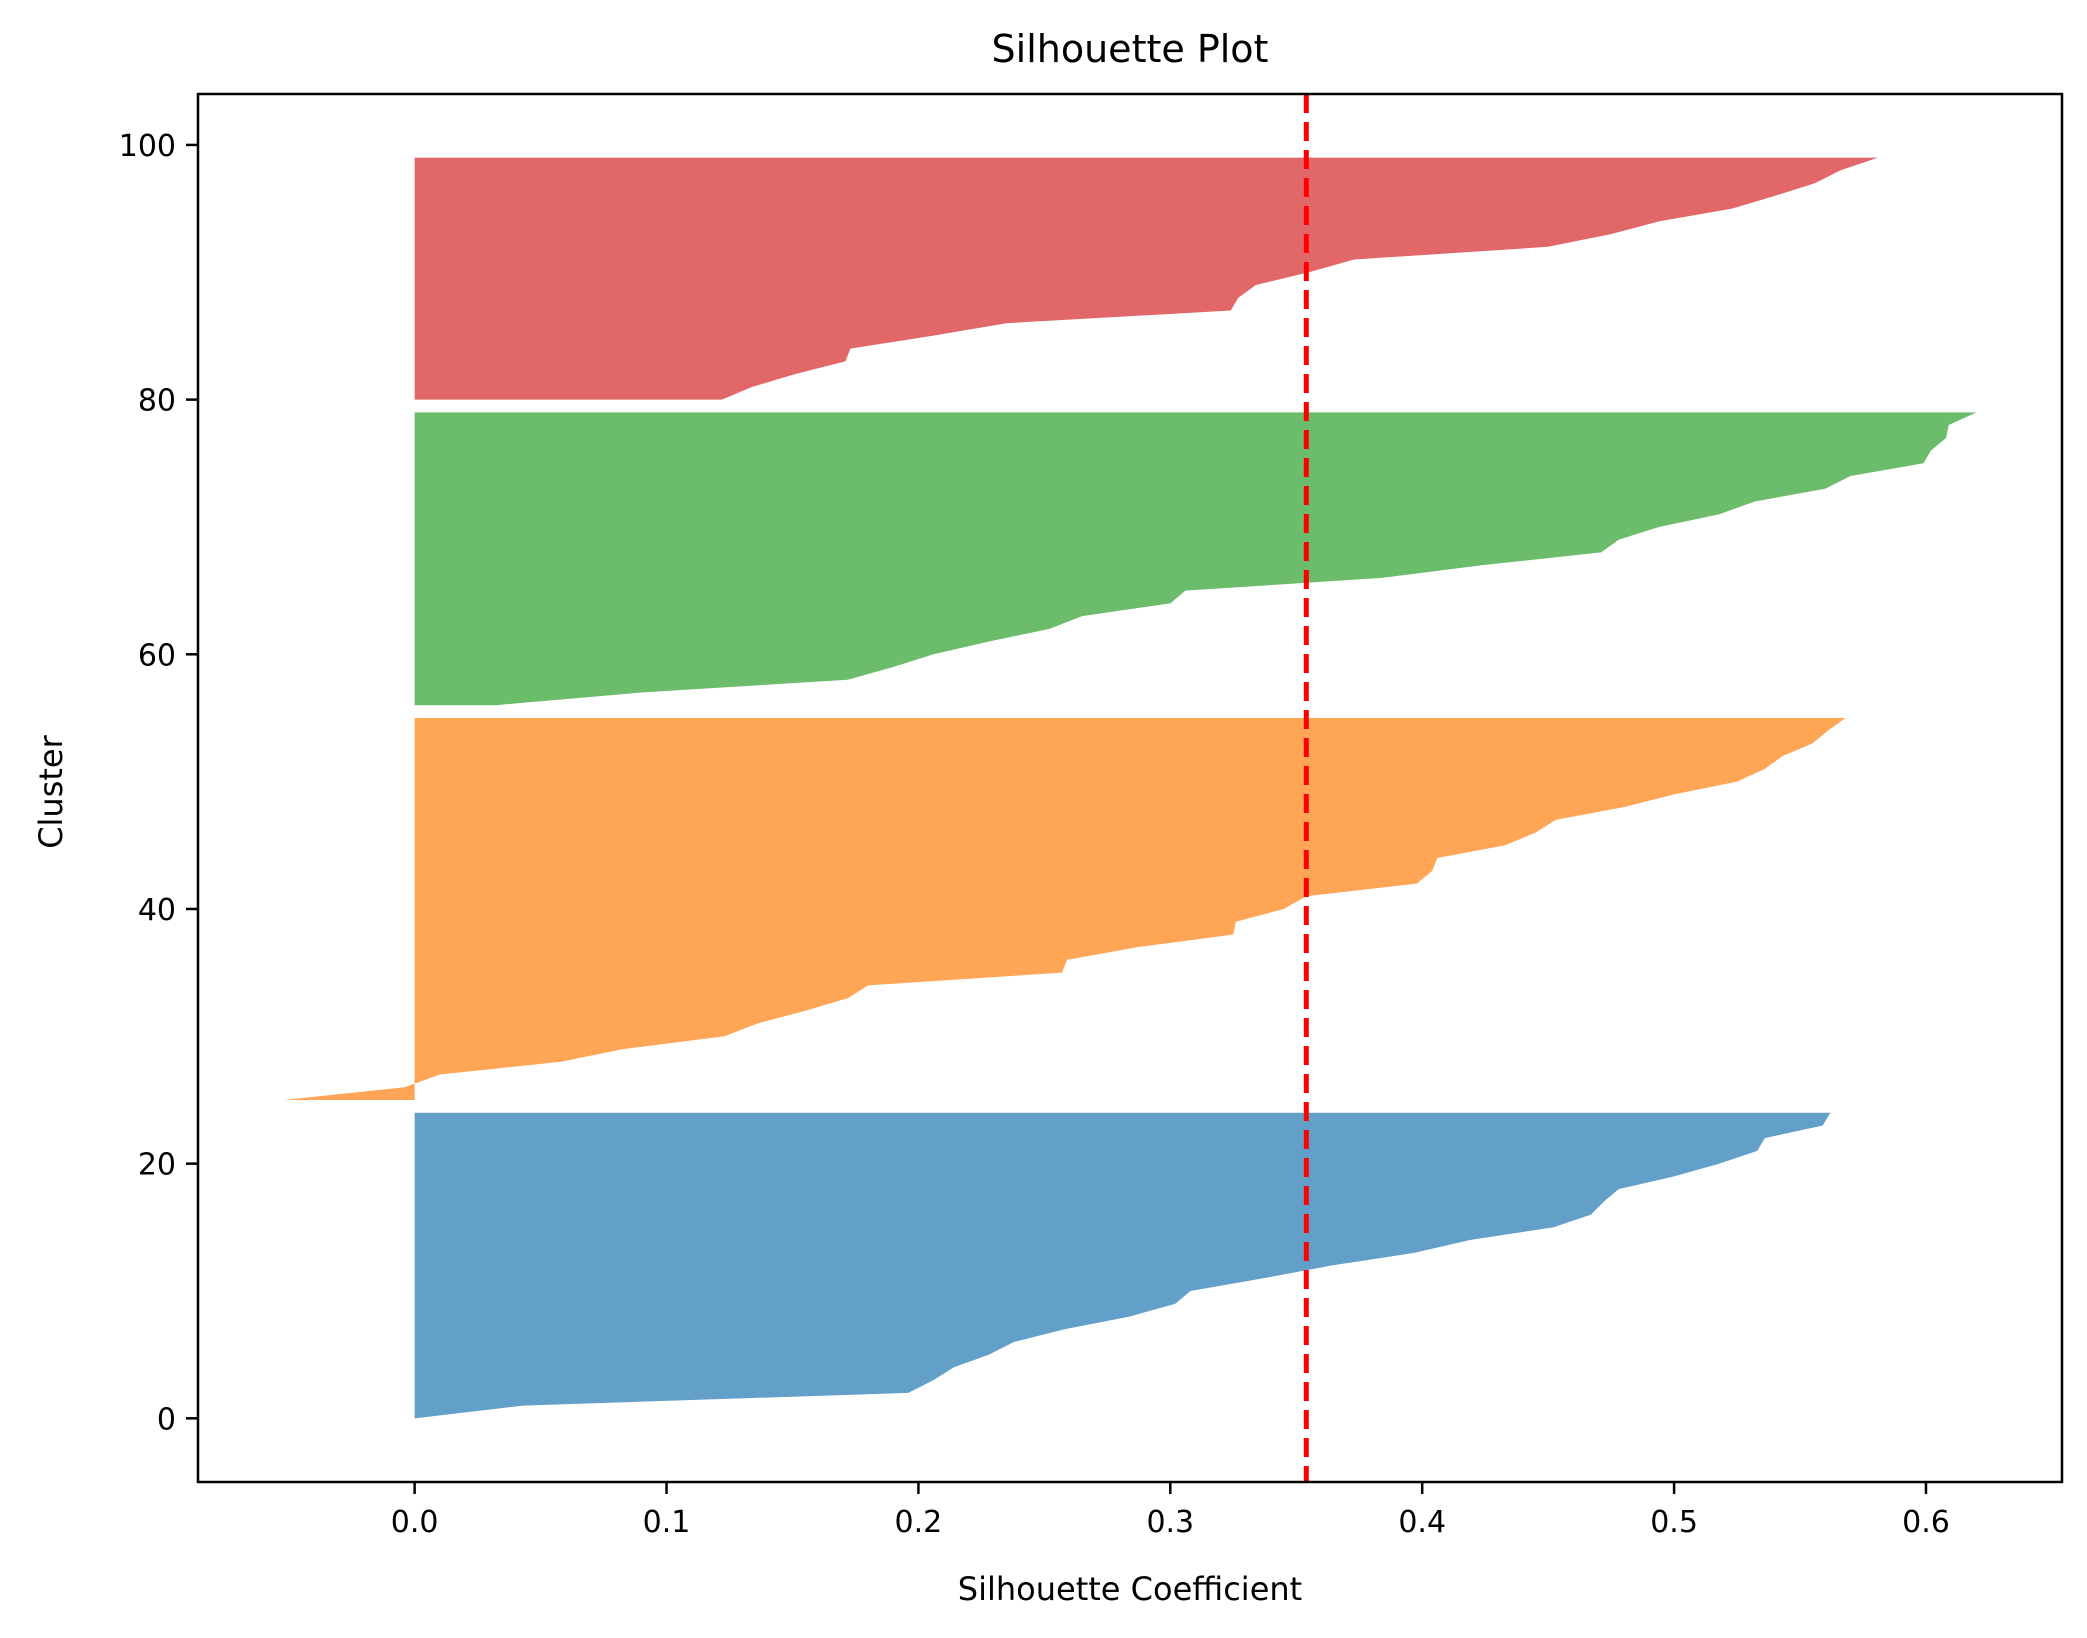 This screenshot has height=1638, width=2087. Describe the element at coordinates (1130, 1589) in the screenshot. I see `x-axis-label: Silhouette Coefficient` at that location.